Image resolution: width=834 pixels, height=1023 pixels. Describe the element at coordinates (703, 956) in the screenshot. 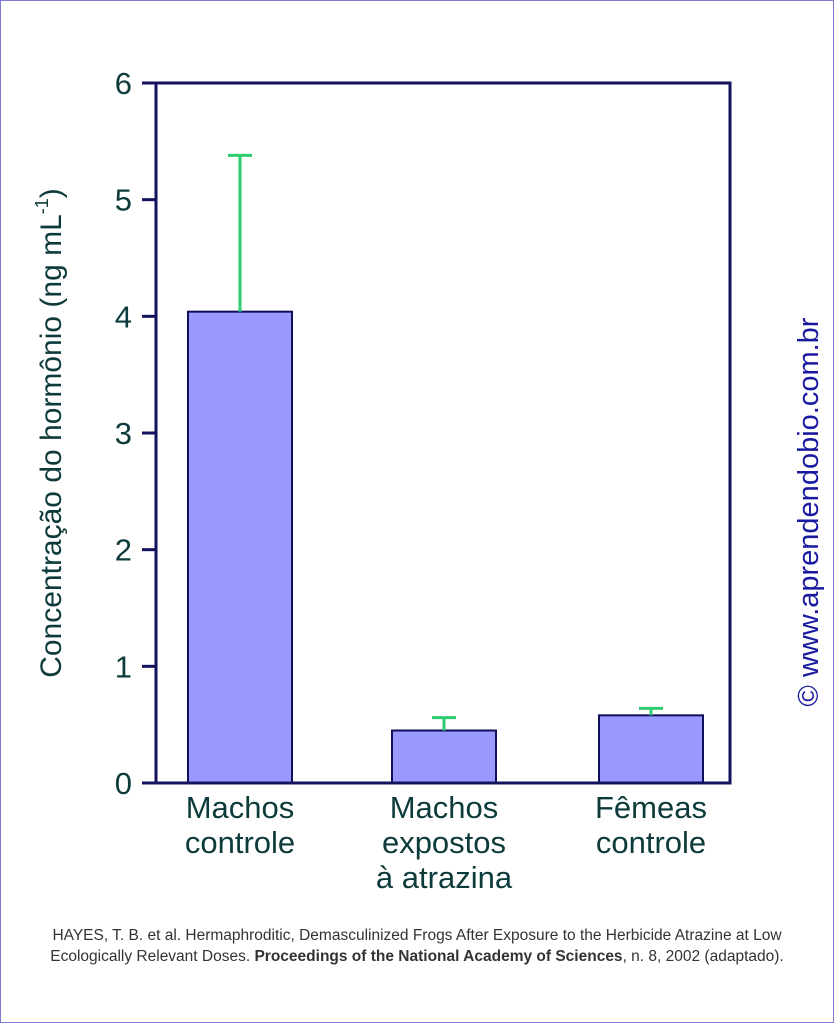

I see `credit-text-end: , n. 8, 2002 (adaptado).` at that location.